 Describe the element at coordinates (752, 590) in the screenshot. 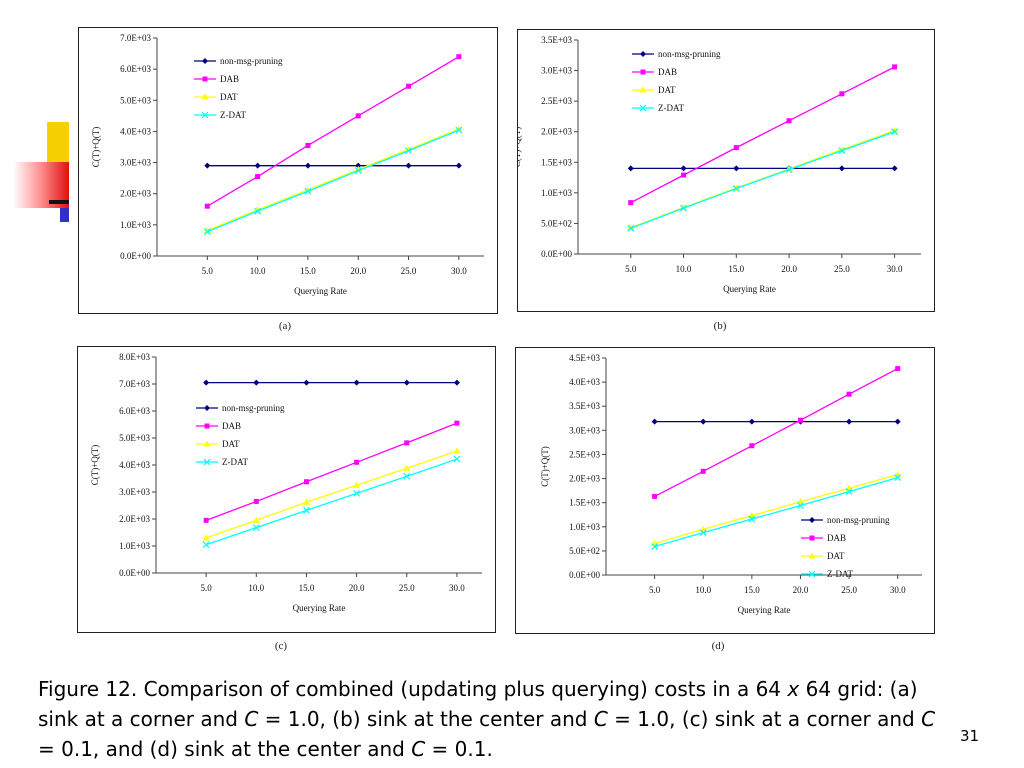

I see `x-tick-label: 15.0` at that location.